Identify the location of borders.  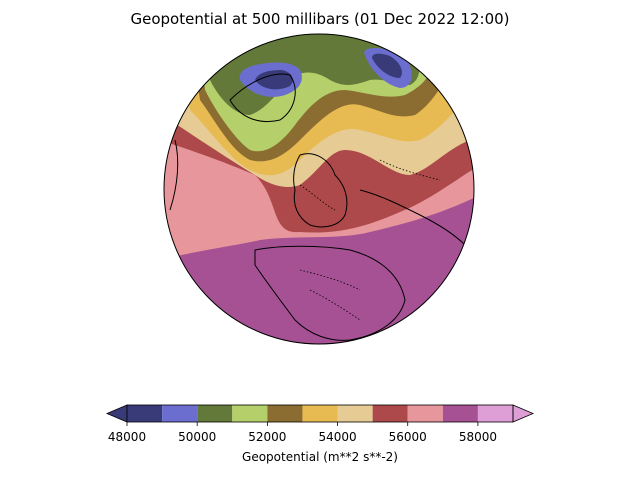
(370, 240).